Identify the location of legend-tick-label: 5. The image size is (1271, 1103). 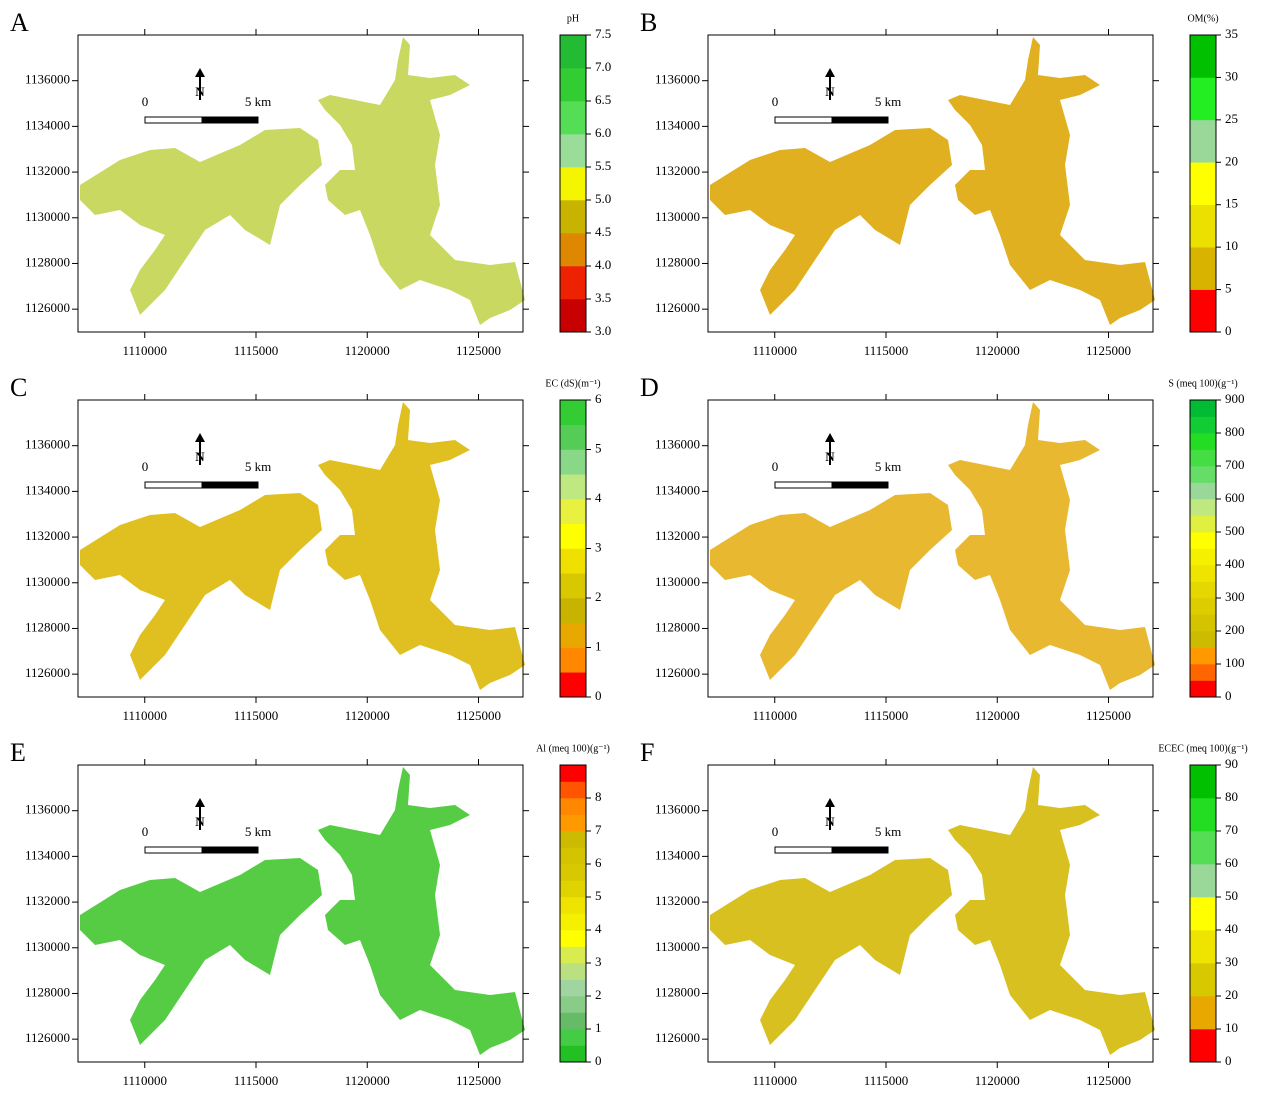
(598, 895).